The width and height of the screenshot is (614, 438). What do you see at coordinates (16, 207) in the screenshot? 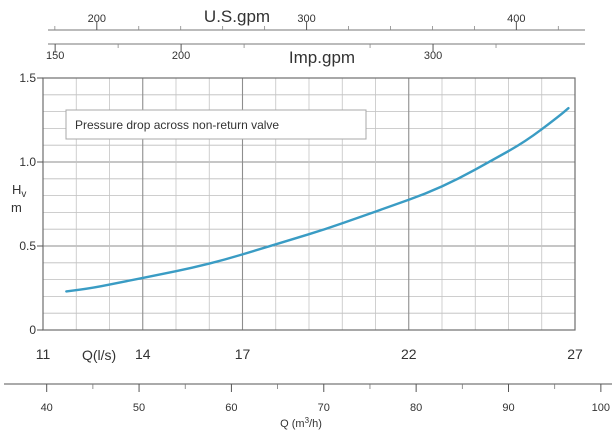
I see `y-axis-unit: m` at bounding box center [16, 207].